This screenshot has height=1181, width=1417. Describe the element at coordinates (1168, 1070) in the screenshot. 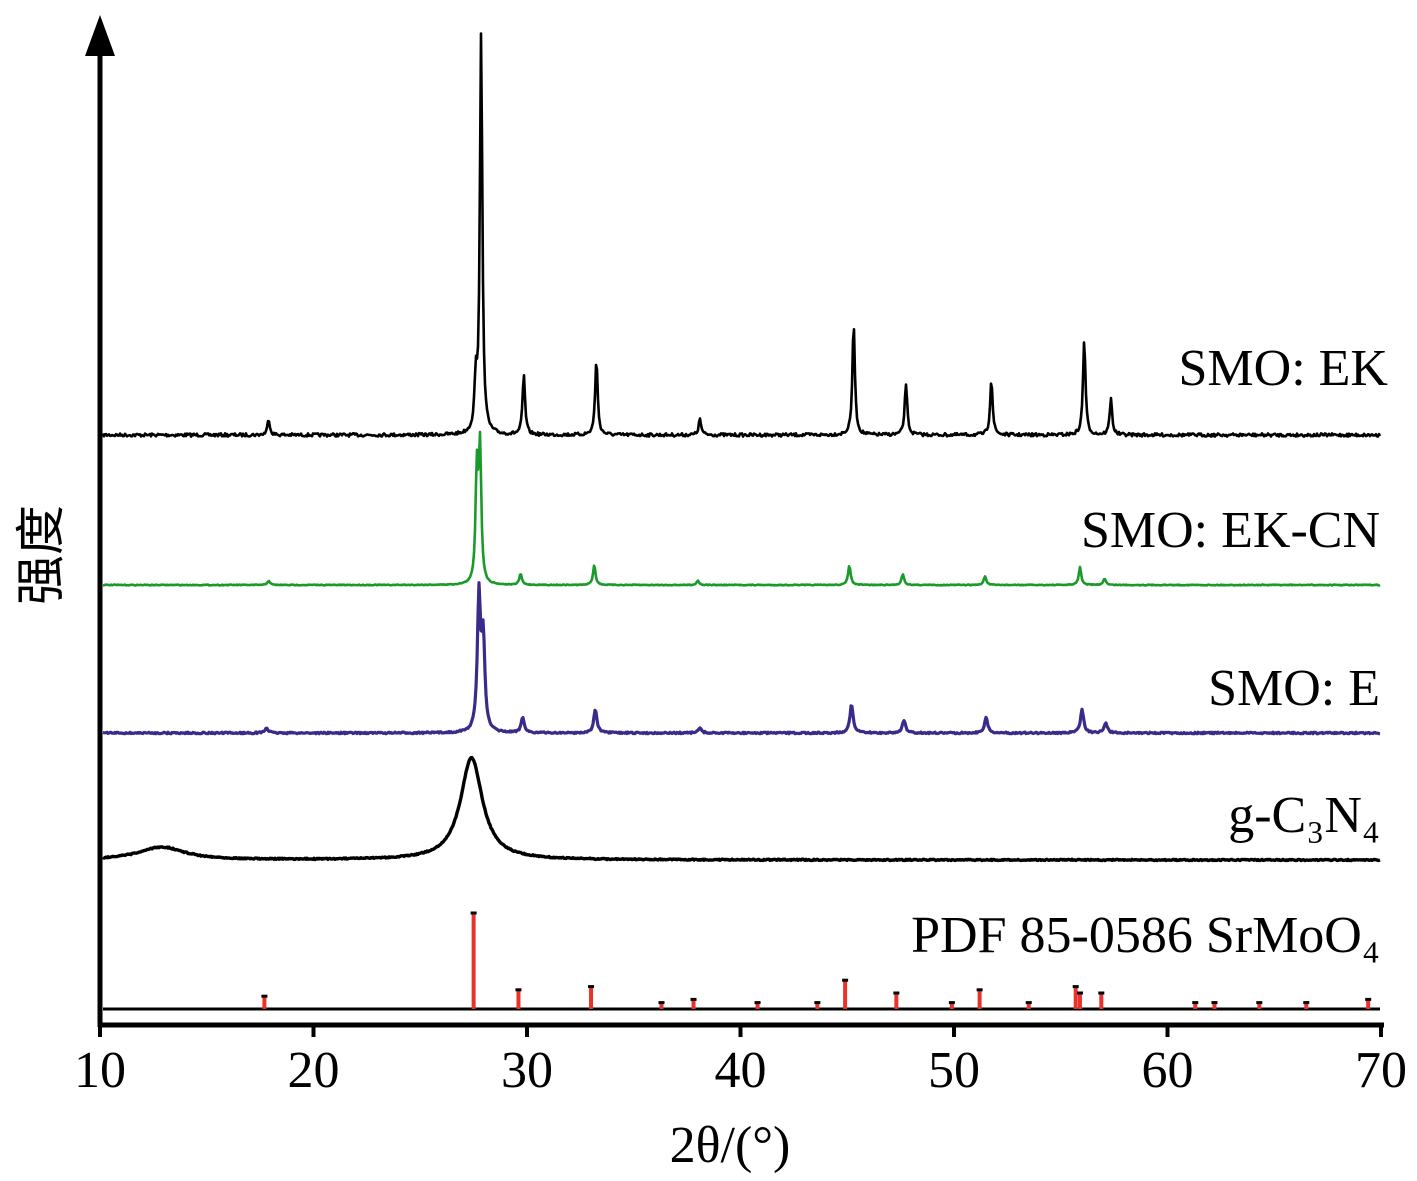

I see `x-tick-label-60: 60` at that location.